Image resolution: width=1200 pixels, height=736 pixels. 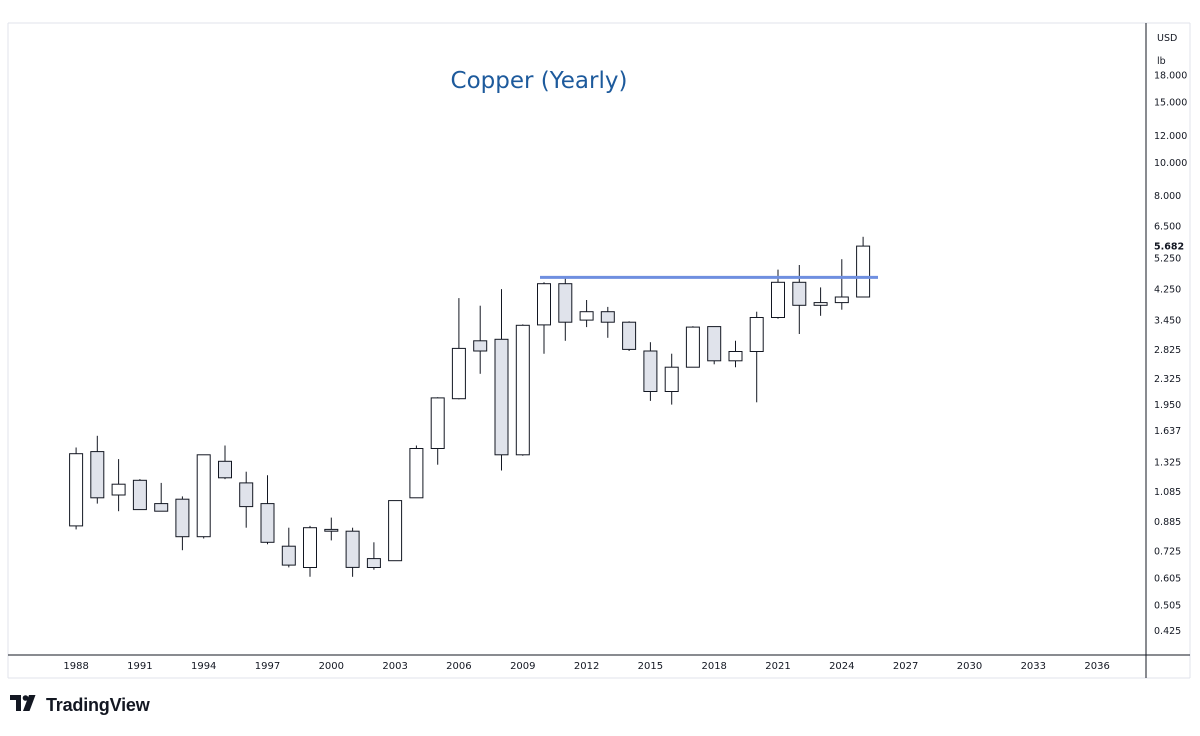 I want to click on candle-2012, so click(x=586, y=314).